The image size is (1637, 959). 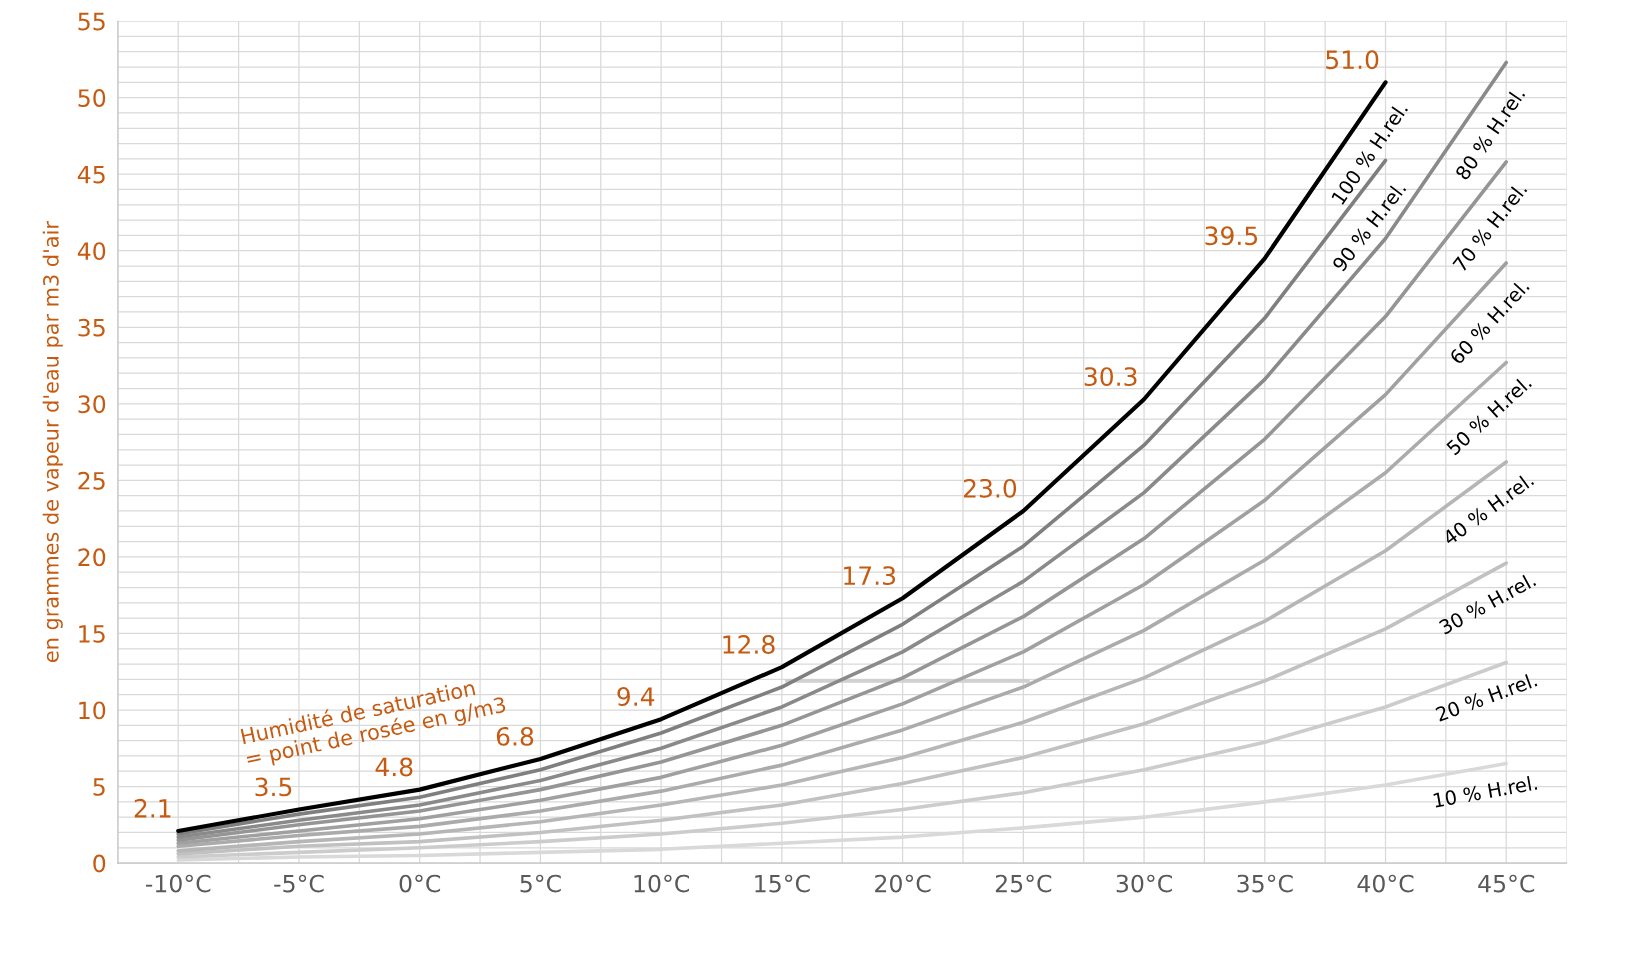 What do you see at coordinates (299, 883) in the screenshot?
I see `x-tick-label: -5°C` at bounding box center [299, 883].